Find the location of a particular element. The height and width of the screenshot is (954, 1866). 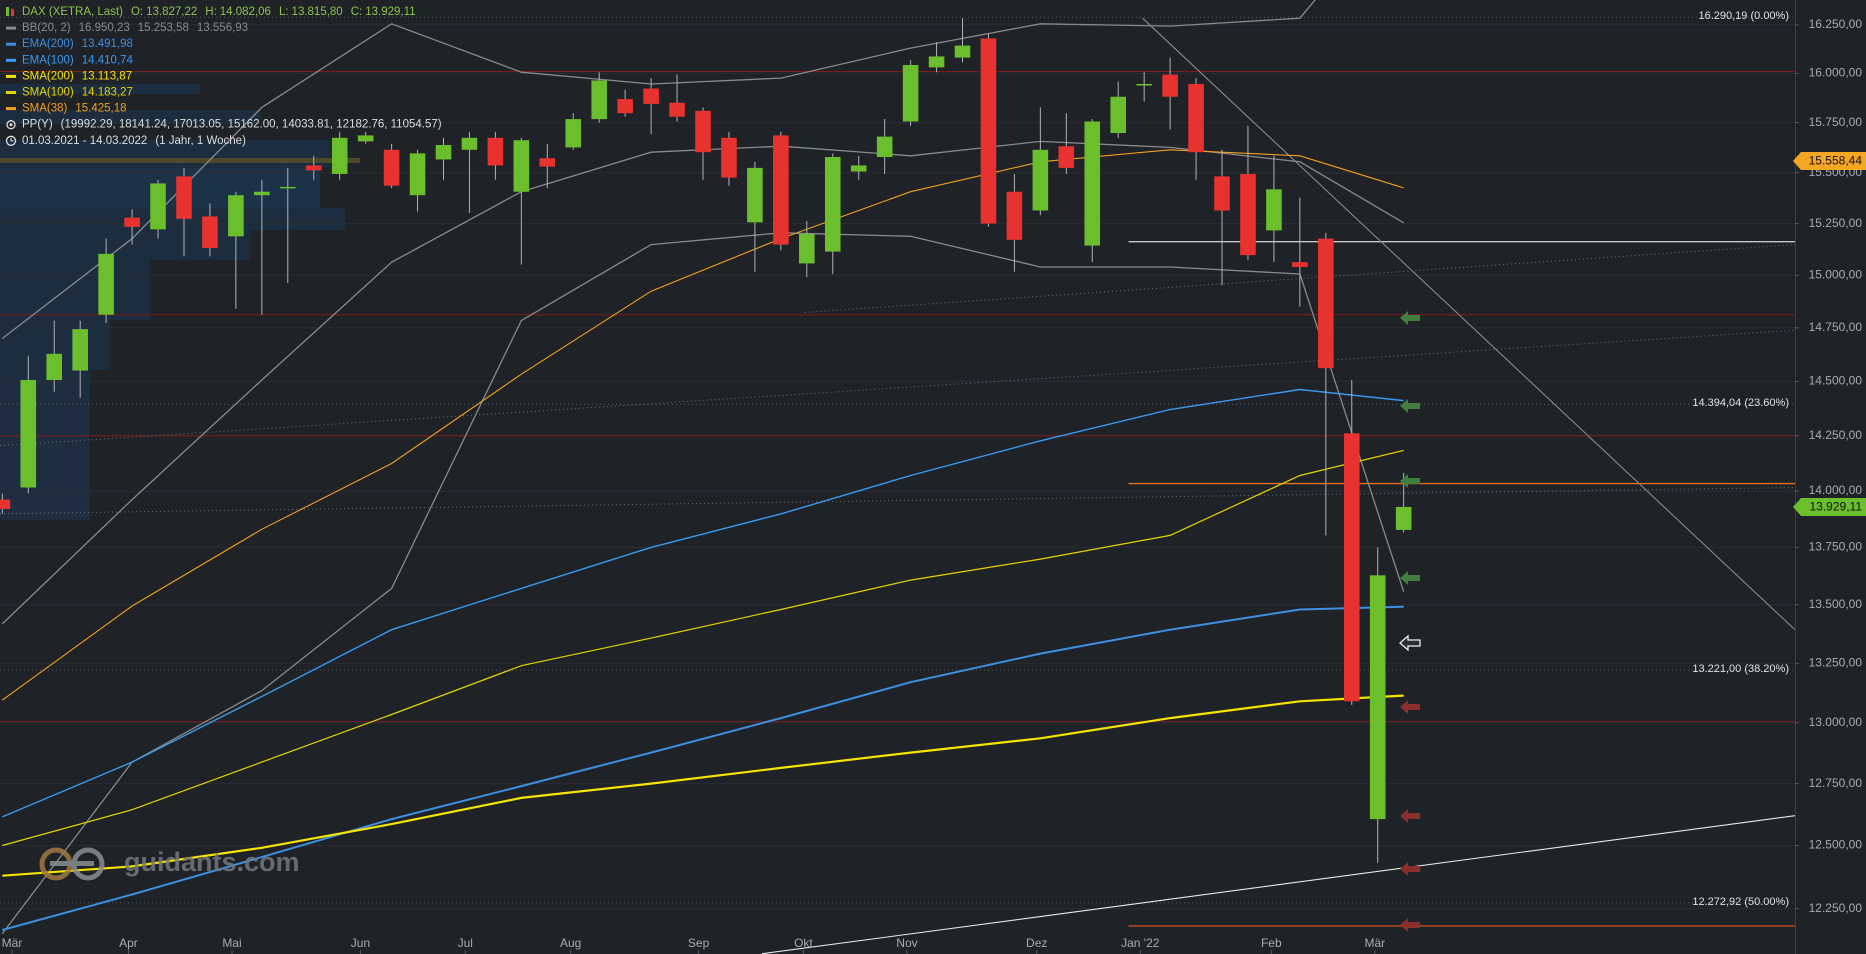

legend-item: 13.815,80 is located at coordinates (317, 12).